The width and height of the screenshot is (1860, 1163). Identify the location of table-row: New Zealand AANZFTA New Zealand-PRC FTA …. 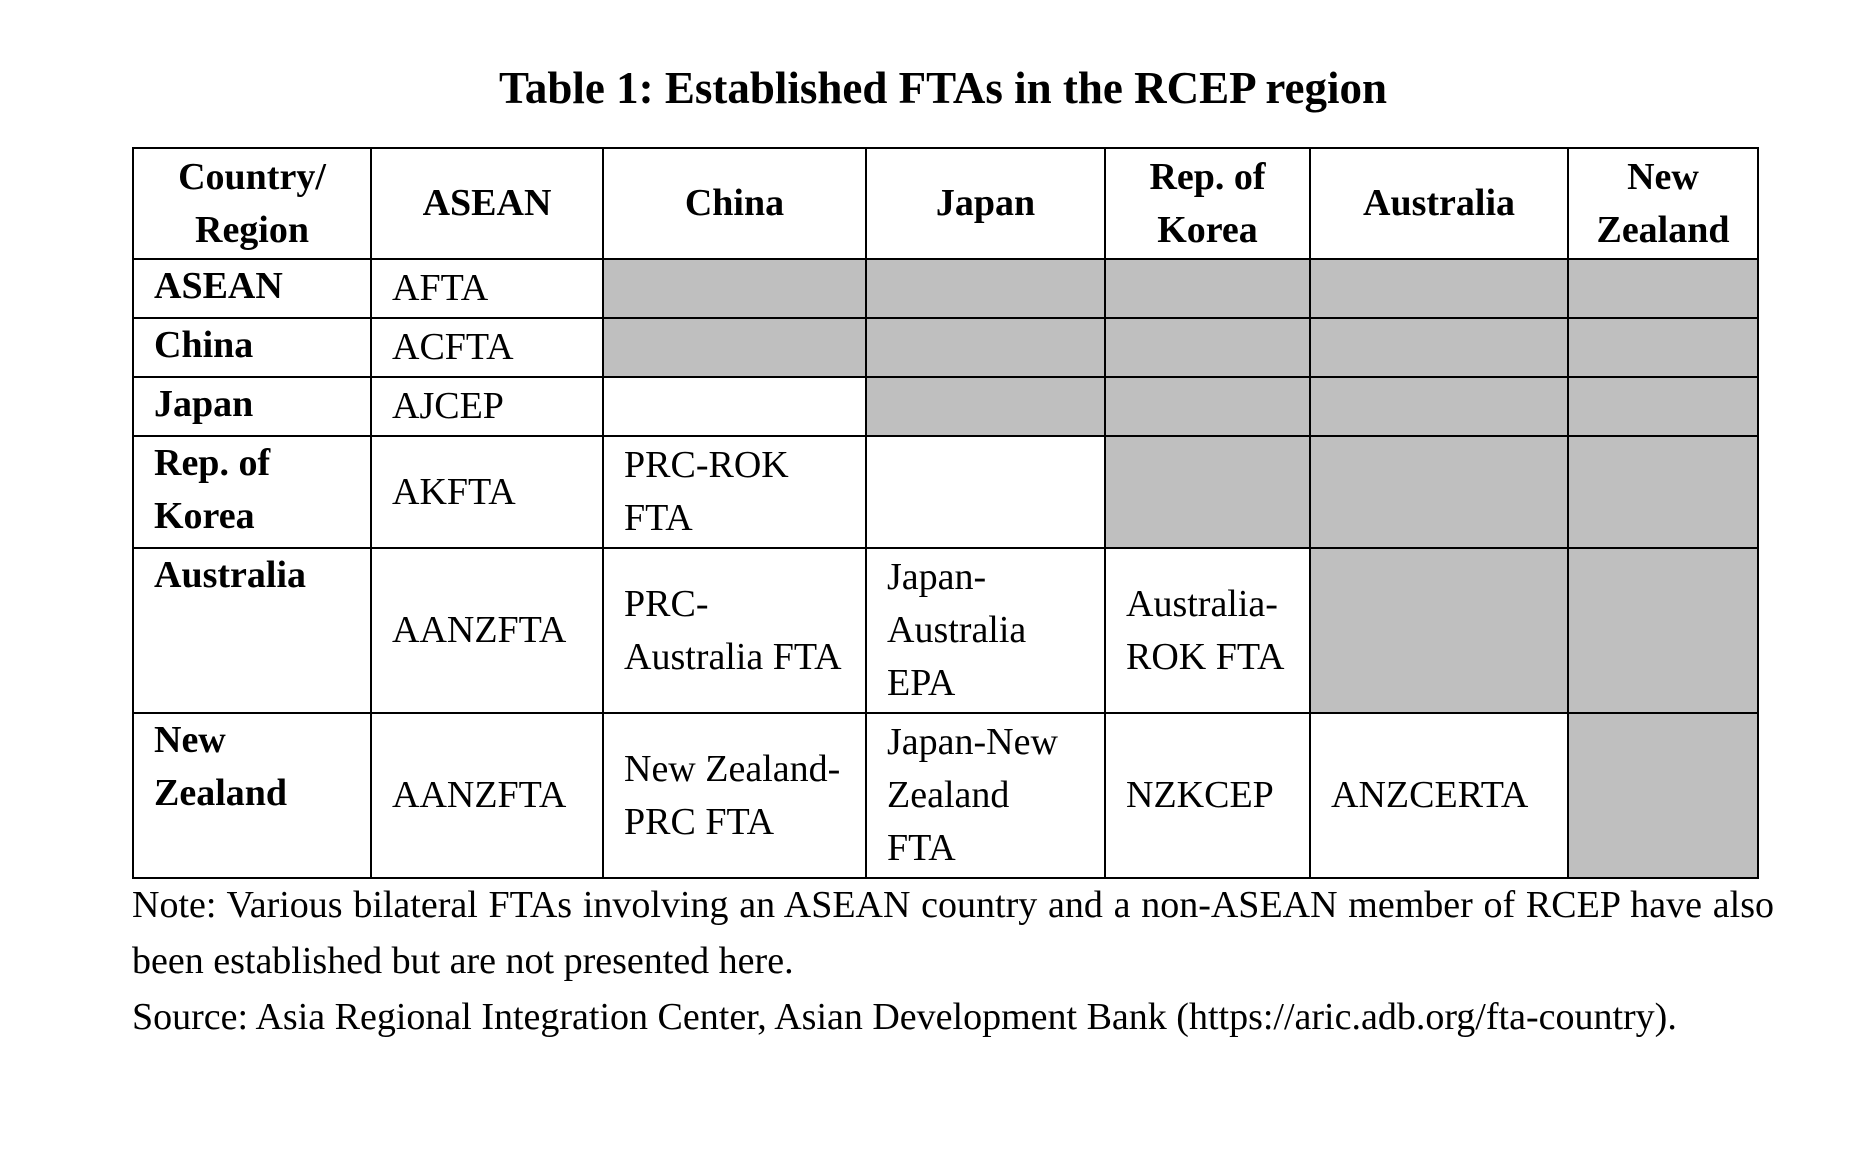
(945, 795).